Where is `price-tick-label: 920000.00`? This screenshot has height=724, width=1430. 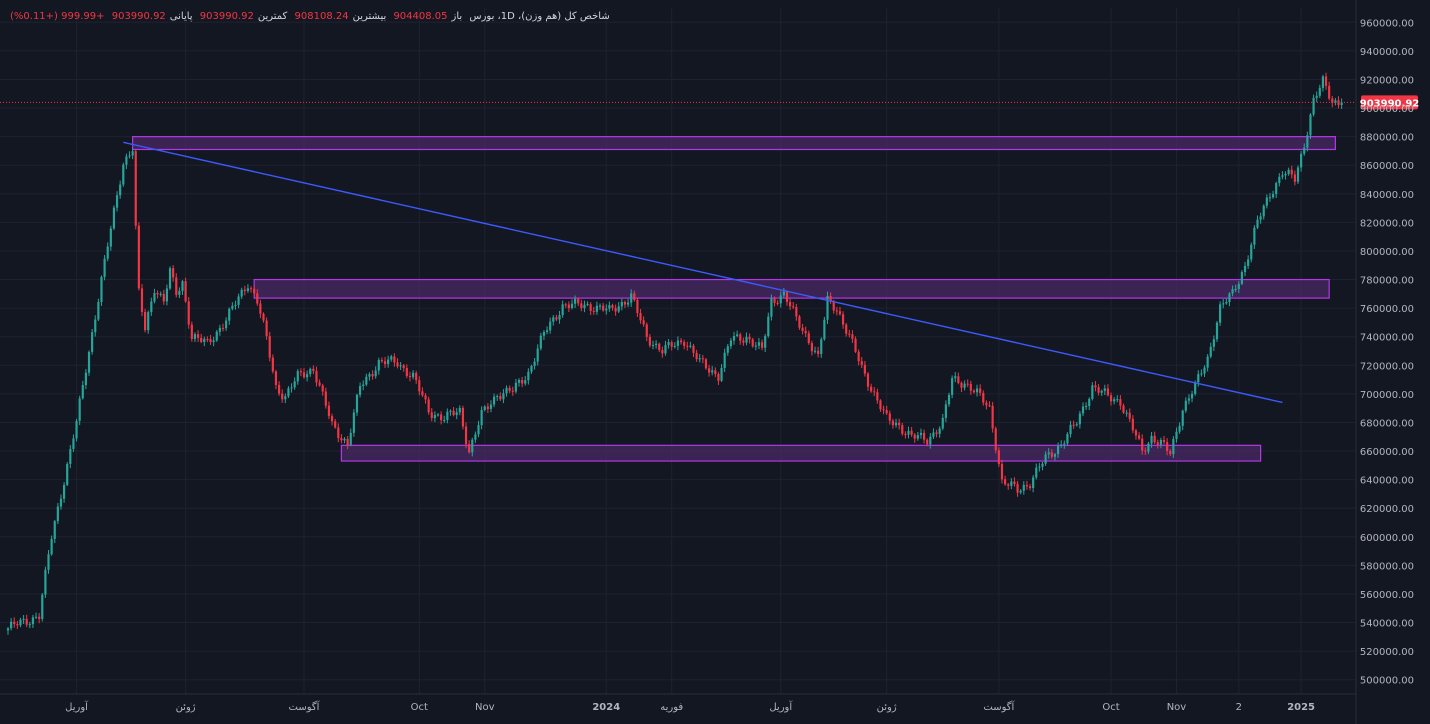 price-tick-label: 920000.00 is located at coordinates (1387, 80).